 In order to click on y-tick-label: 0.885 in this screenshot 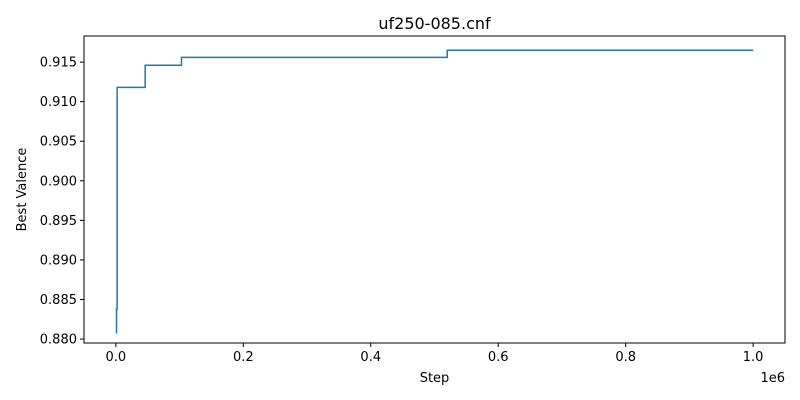, I will do `click(58, 300)`.